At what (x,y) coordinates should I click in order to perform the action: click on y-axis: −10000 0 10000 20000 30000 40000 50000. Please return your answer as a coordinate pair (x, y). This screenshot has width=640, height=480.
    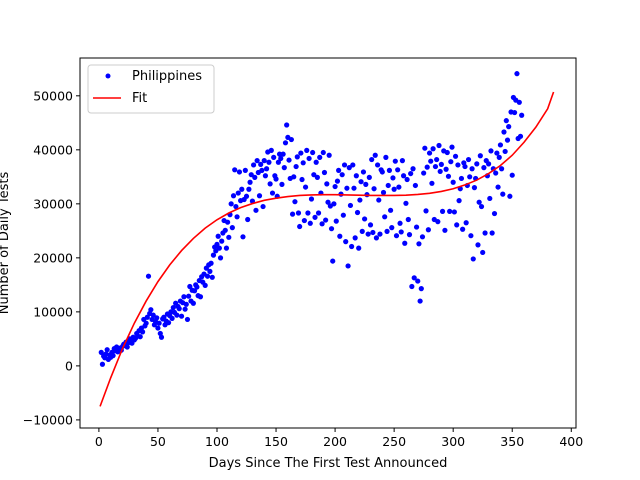
    Looking at the image, I should click on (51, 257).